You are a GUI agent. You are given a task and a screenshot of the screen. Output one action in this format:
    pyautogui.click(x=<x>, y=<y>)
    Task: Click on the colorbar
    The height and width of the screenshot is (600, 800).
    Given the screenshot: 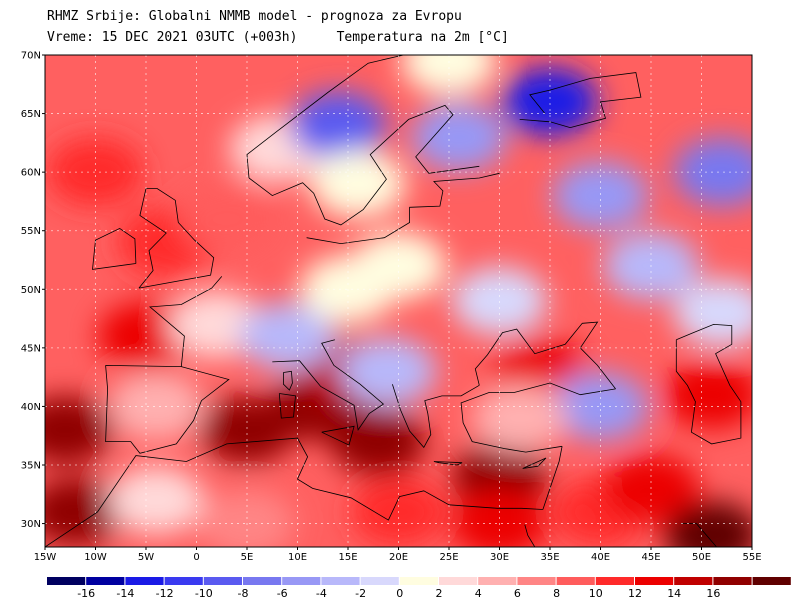 What is the action you would take?
    pyautogui.click(x=419, y=581)
    